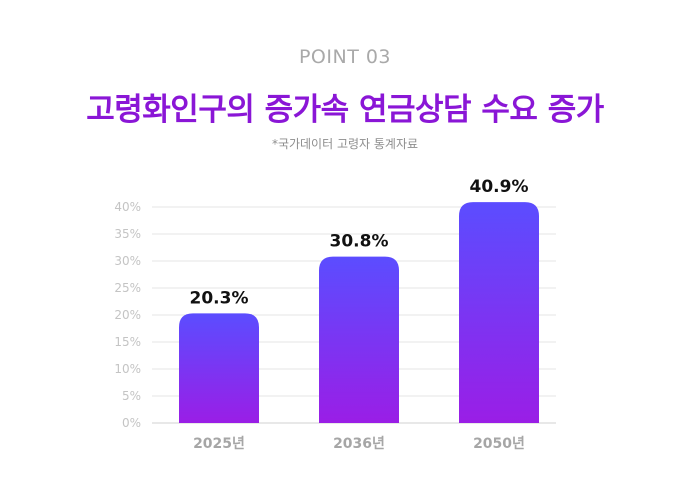 Image resolution: width=690 pixels, height=500 pixels. What do you see at coordinates (219, 298) in the screenshot?
I see `value-label: 20.3%` at bounding box center [219, 298].